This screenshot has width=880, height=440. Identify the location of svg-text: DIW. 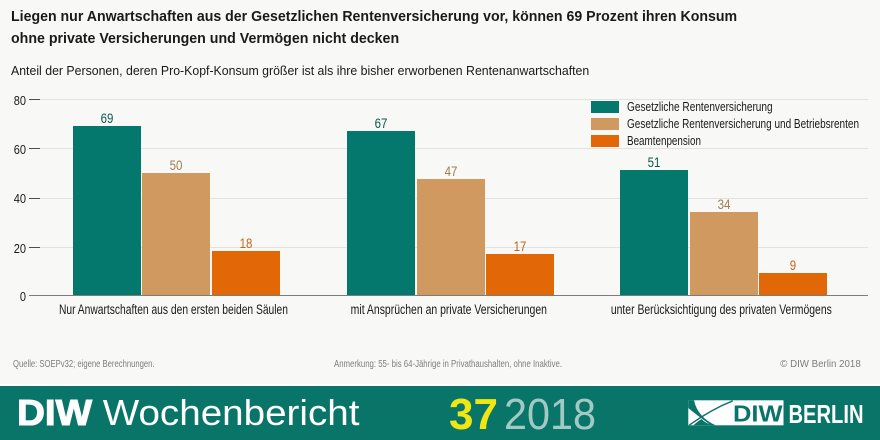
(758, 413).